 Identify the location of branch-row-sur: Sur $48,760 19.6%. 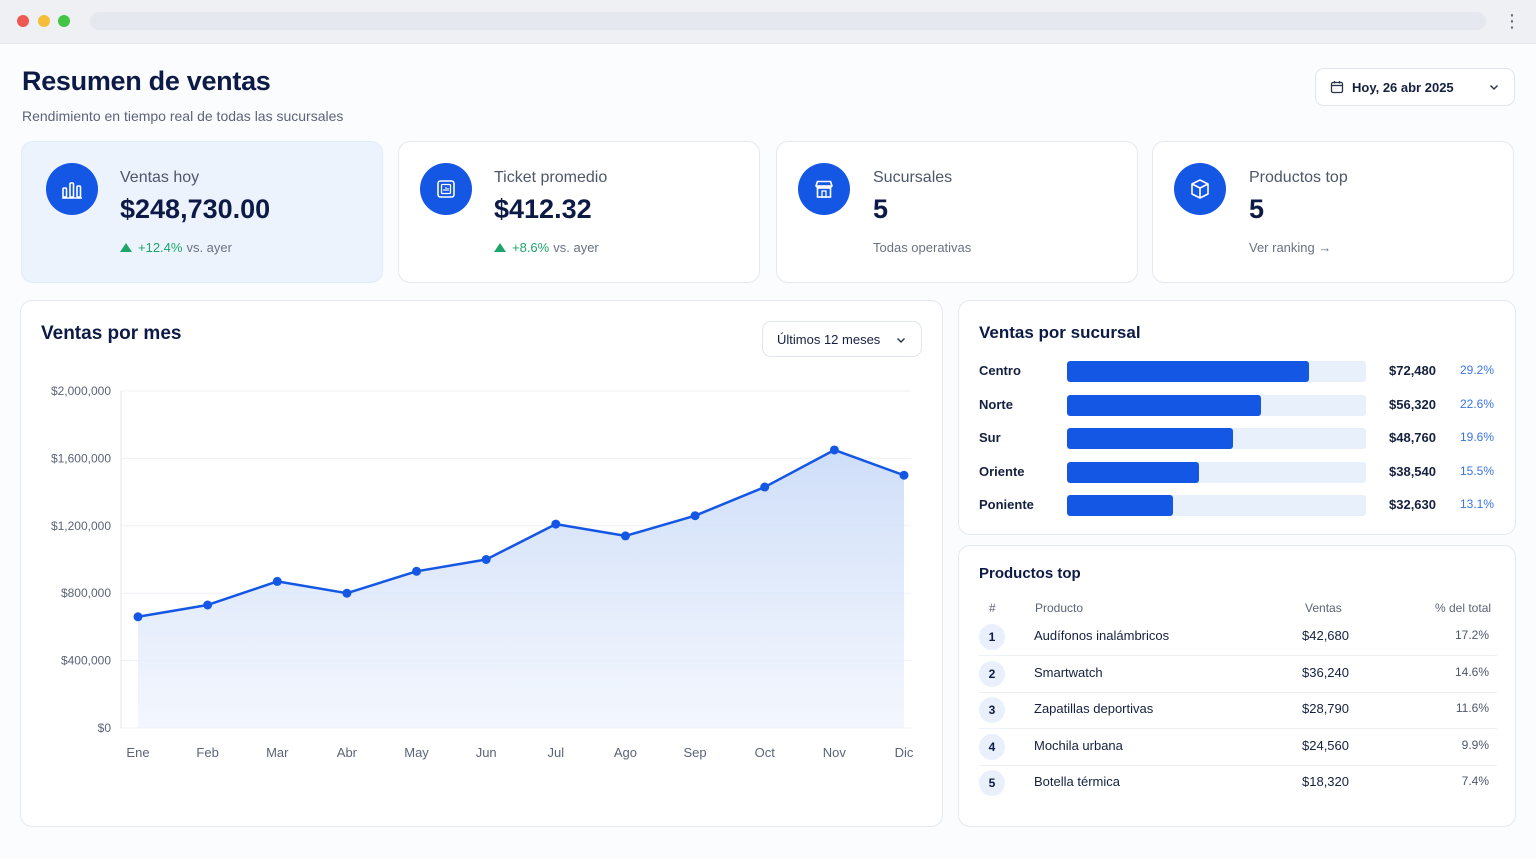
(1239, 439).